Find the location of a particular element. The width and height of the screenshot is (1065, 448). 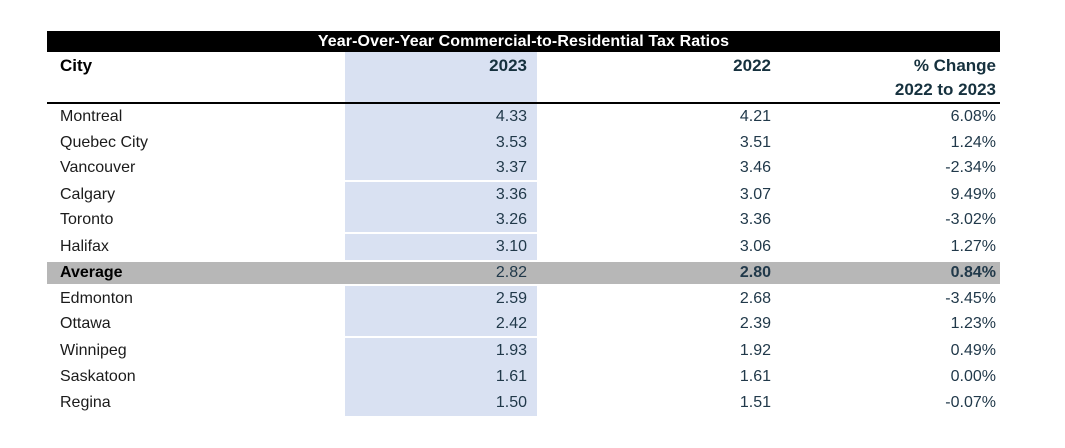

table-row: Winnipeg 1.93 1.92 0.49% is located at coordinates (523, 351).